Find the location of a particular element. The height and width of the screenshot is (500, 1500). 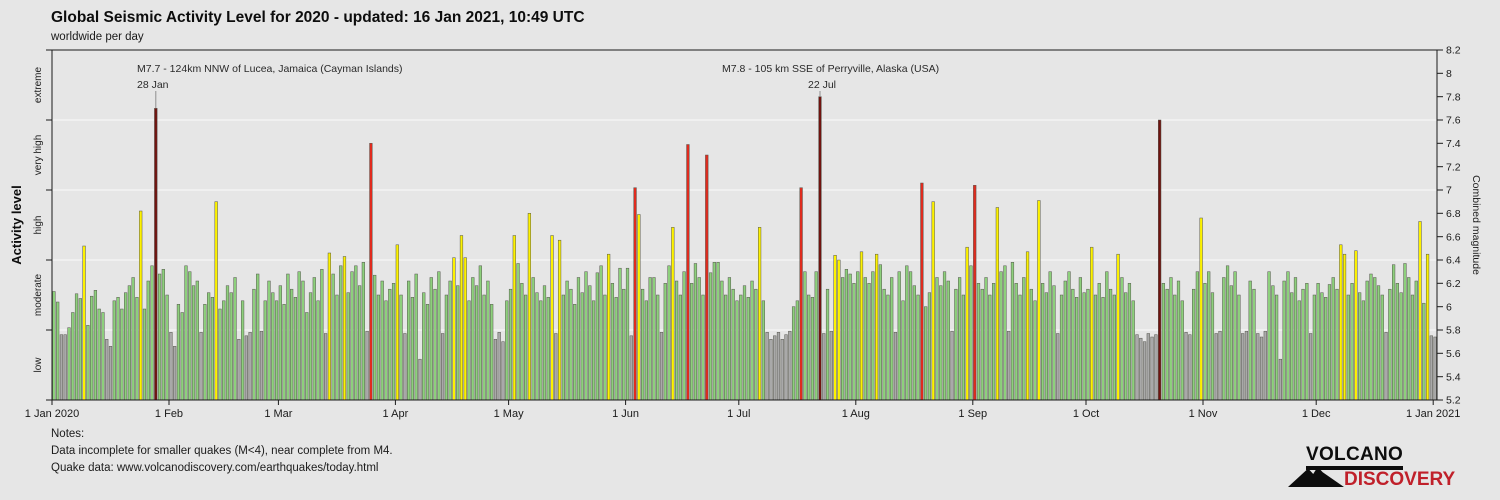

month-tick-label: 1 Oct is located at coordinates (1086, 414).